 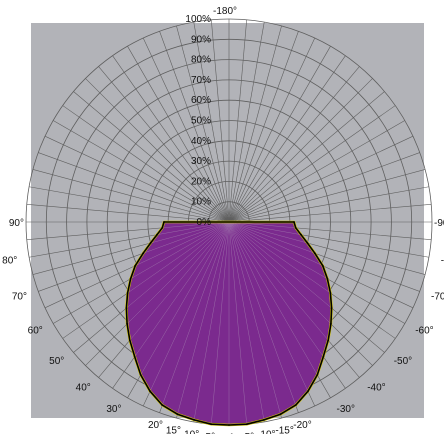 What do you see at coordinates (266, 432) in the screenshot?
I see `angular-tick-label: -10°` at bounding box center [266, 432].